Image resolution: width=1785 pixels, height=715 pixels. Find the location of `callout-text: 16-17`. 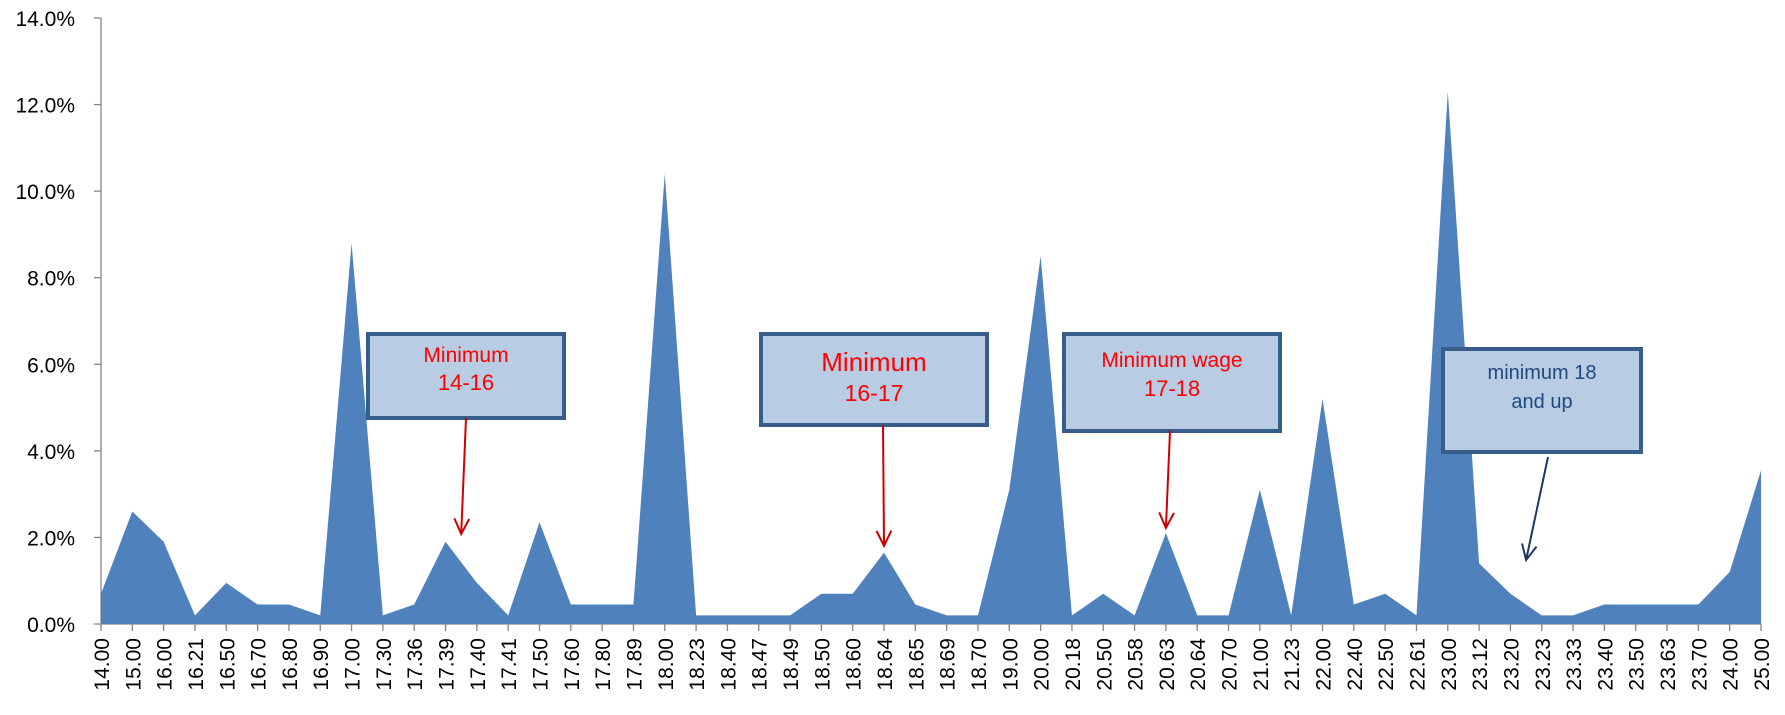

callout-text: 16-17 is located at coordinates (874, 393).